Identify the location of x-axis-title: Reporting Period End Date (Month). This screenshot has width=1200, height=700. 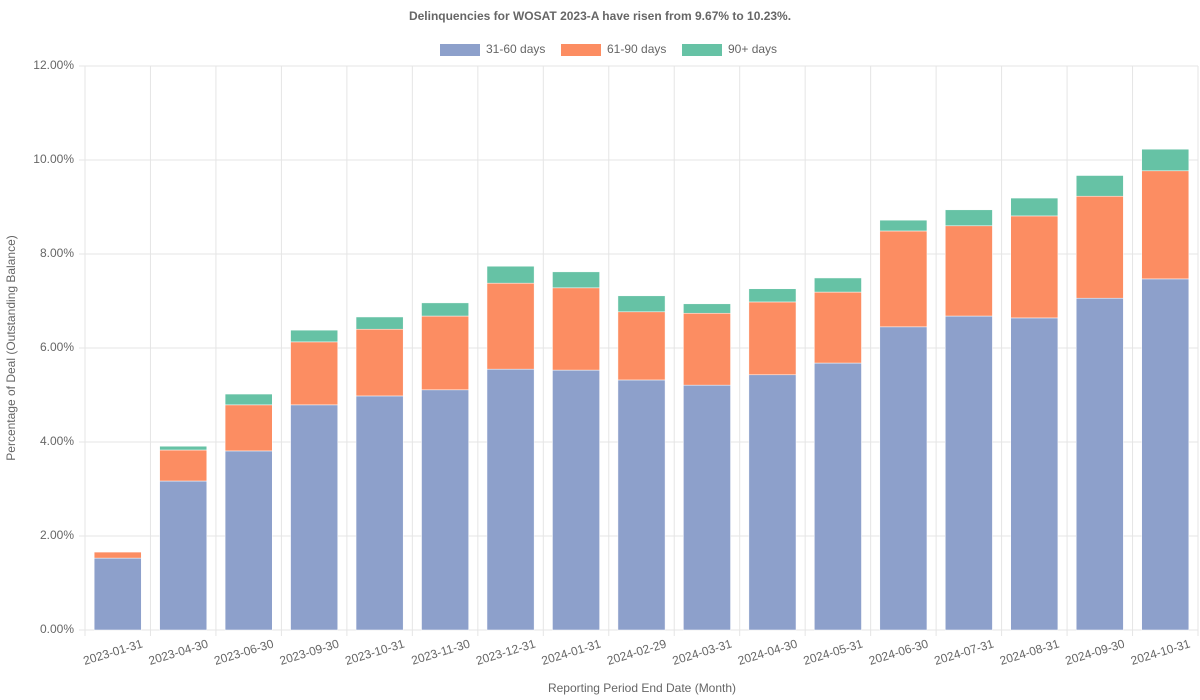
(642, 688).